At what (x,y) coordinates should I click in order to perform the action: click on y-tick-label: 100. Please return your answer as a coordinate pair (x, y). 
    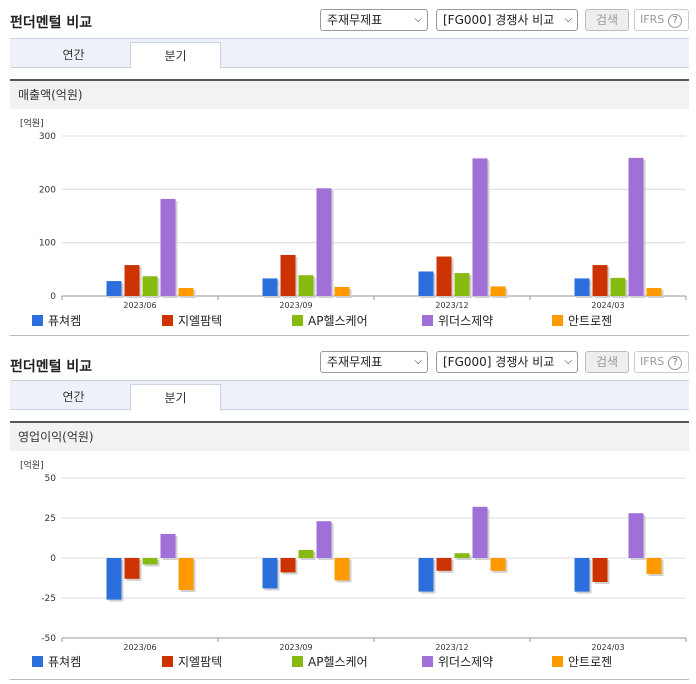
    Looking at the image, I should click on (47, 244).